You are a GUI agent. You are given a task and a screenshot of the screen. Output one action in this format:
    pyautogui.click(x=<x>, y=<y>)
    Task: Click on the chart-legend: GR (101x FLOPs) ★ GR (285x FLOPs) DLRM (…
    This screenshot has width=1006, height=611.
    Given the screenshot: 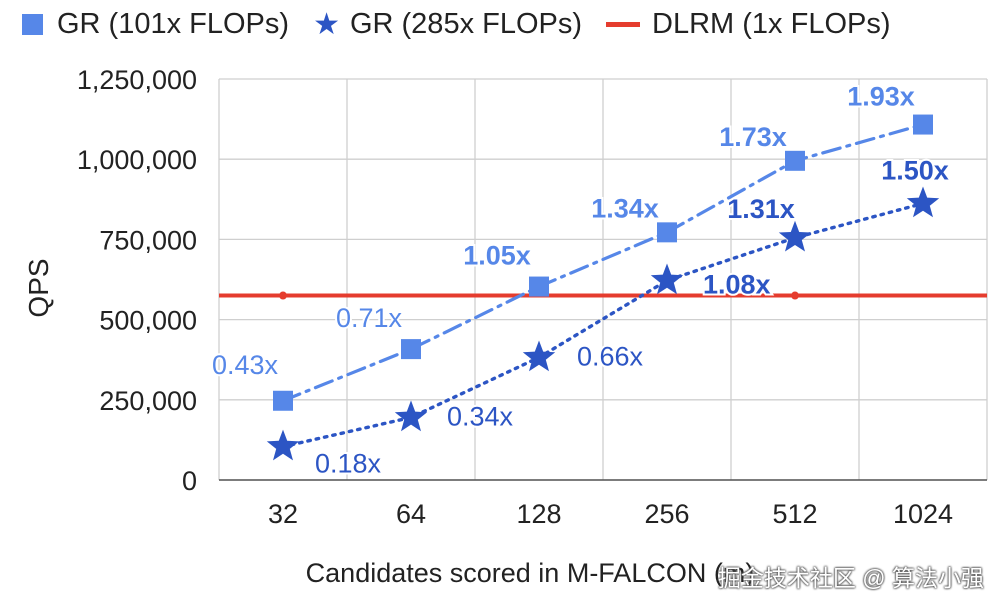 What is the action you would take?
    pyautogui.click(x=468, y=24)
    